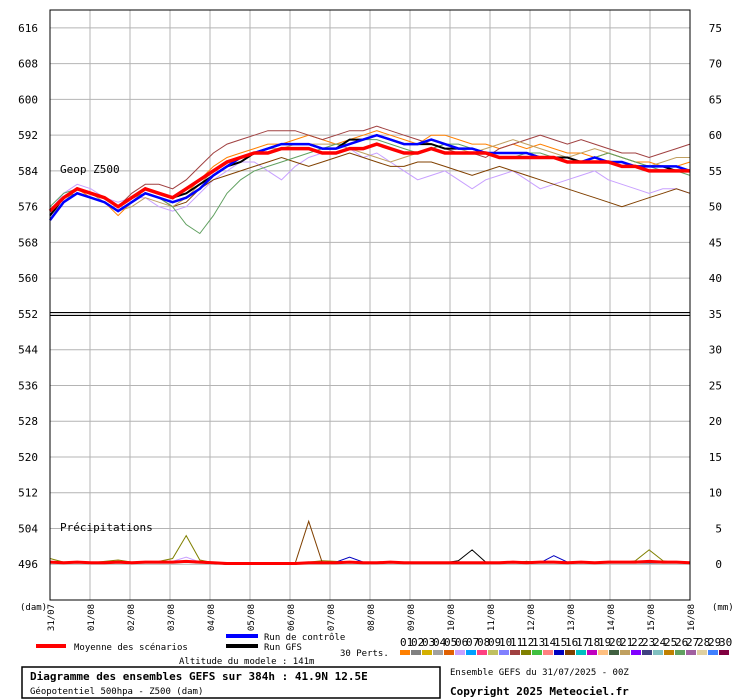 This screenshot has width=740, height=700. I want to click on left-tick-label: 608, so click(28, 64).